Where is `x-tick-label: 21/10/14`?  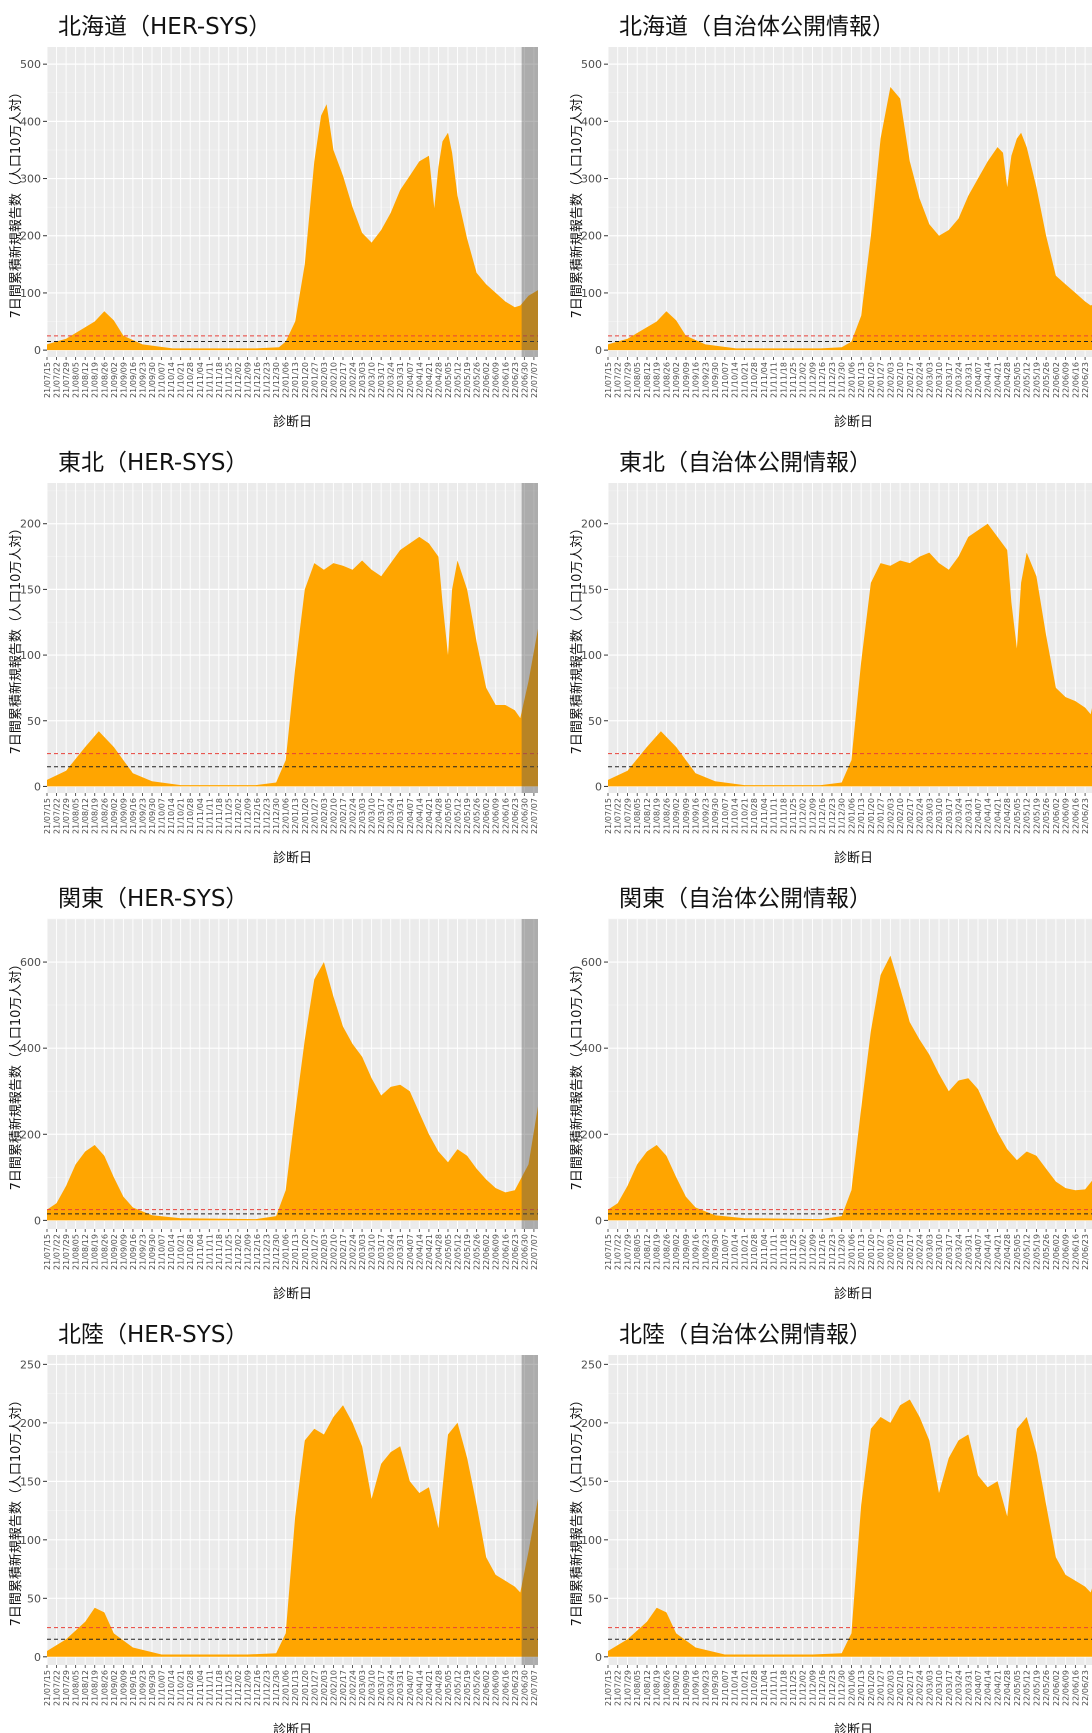 x-tick-label: 21/10/14 is located at coordinates (735, 1252).